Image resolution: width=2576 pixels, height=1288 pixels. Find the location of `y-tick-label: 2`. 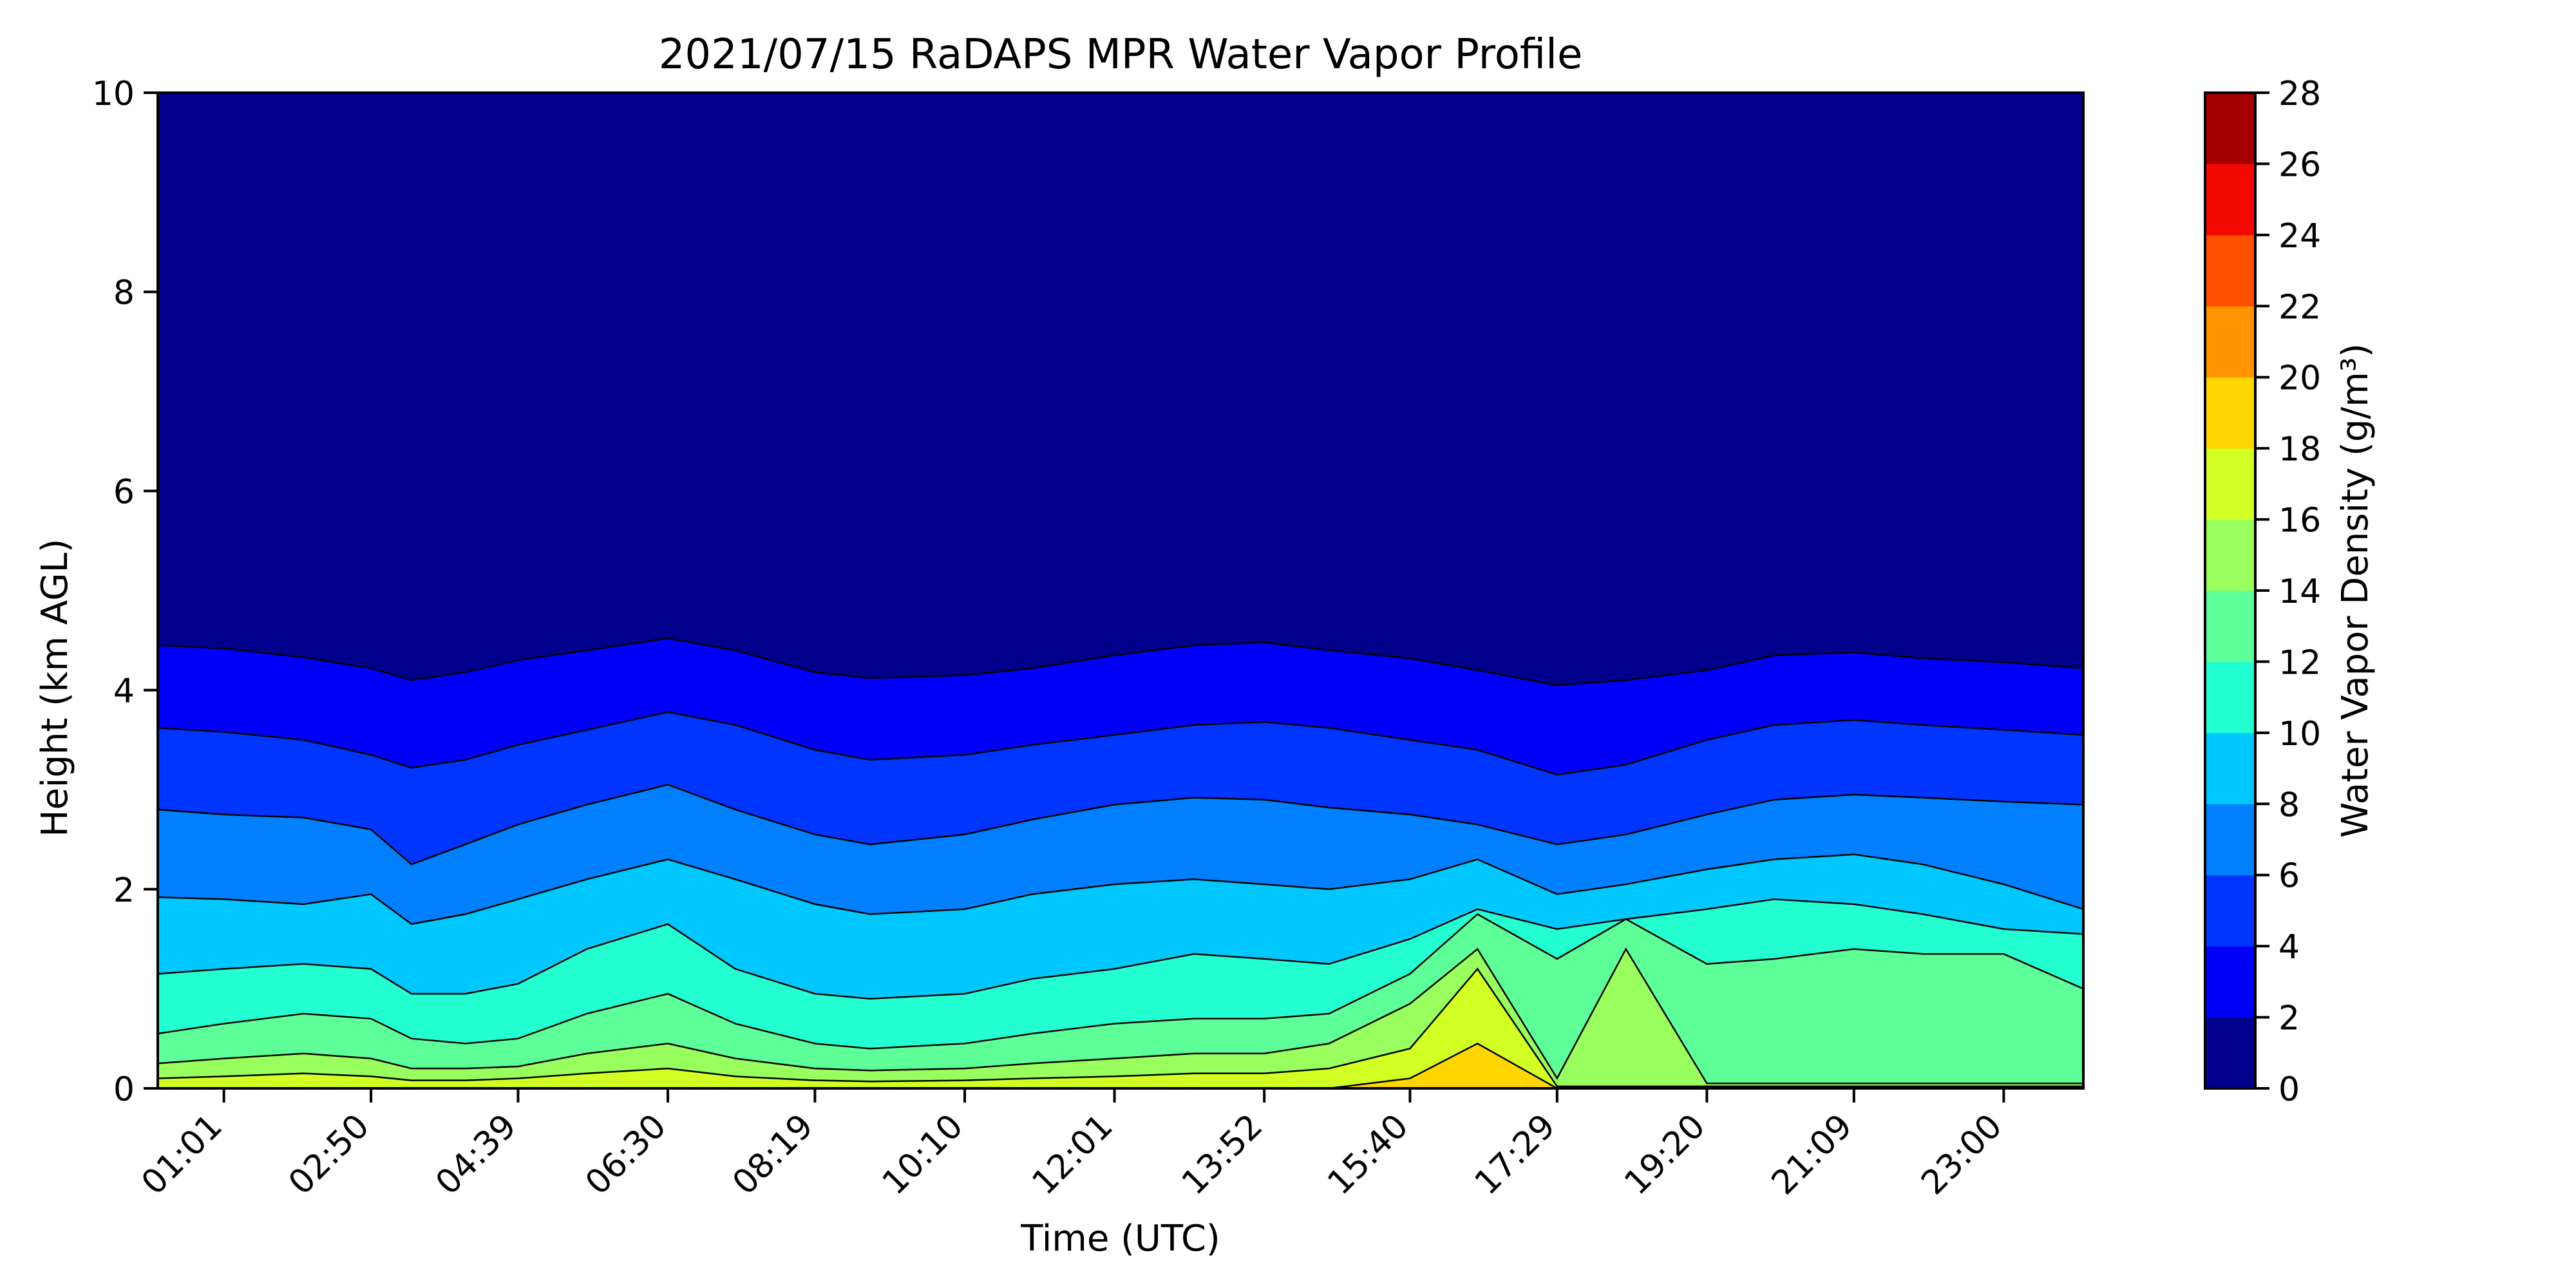

y-tick-label: 2 is located at coordinates (124, 890).